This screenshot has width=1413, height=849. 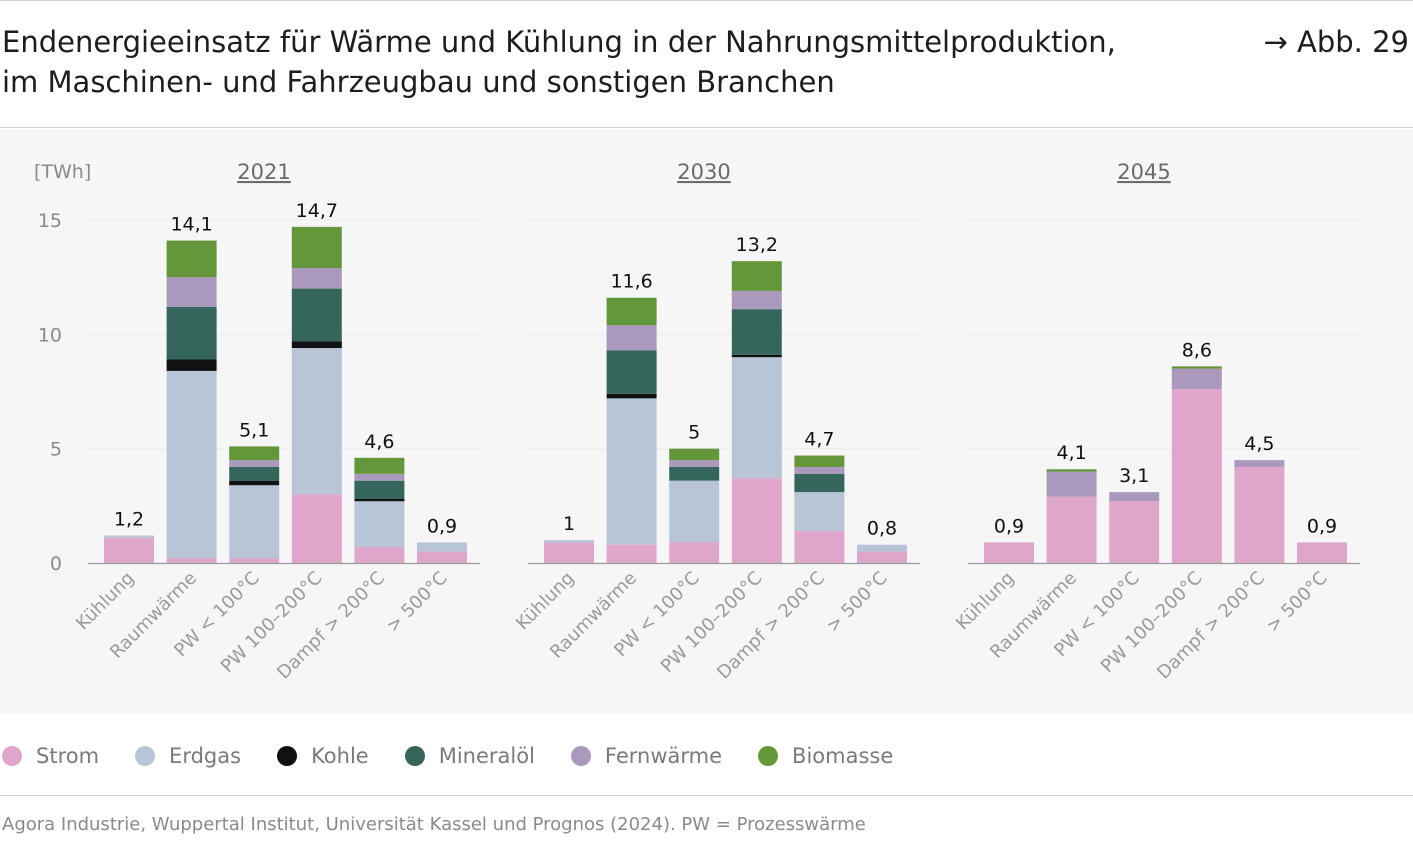 I want to click on legend-label-mineraloel: Mineralöl, so click(x=486, y=756).